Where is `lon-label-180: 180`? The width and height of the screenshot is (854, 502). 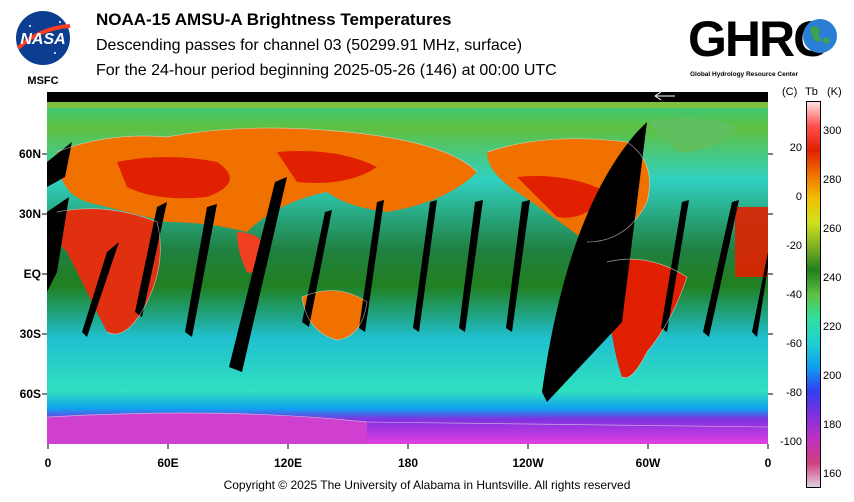
lon-label-180: 180 is located at coordinates (408, 463).